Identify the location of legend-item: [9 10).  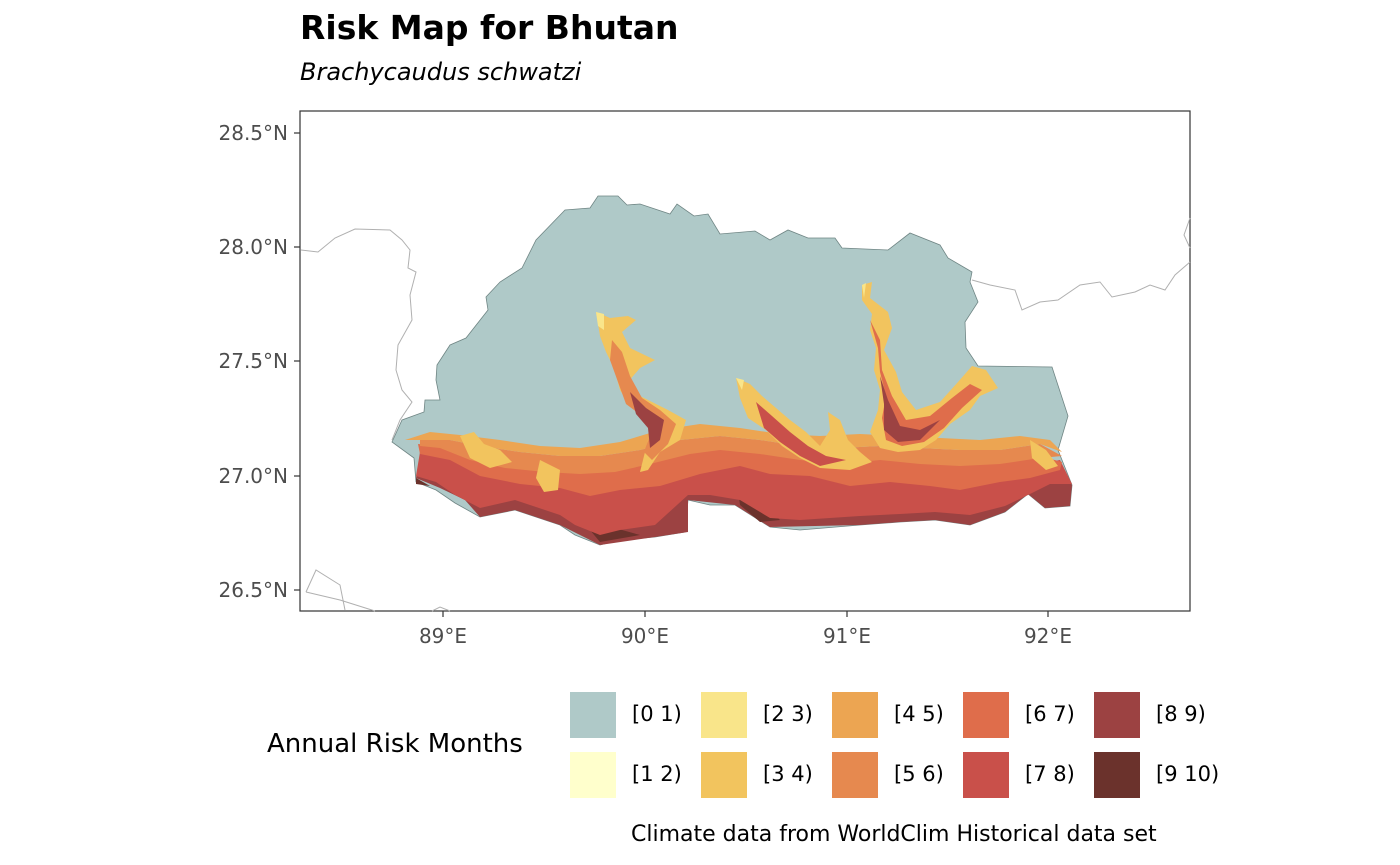
(1159, 775).